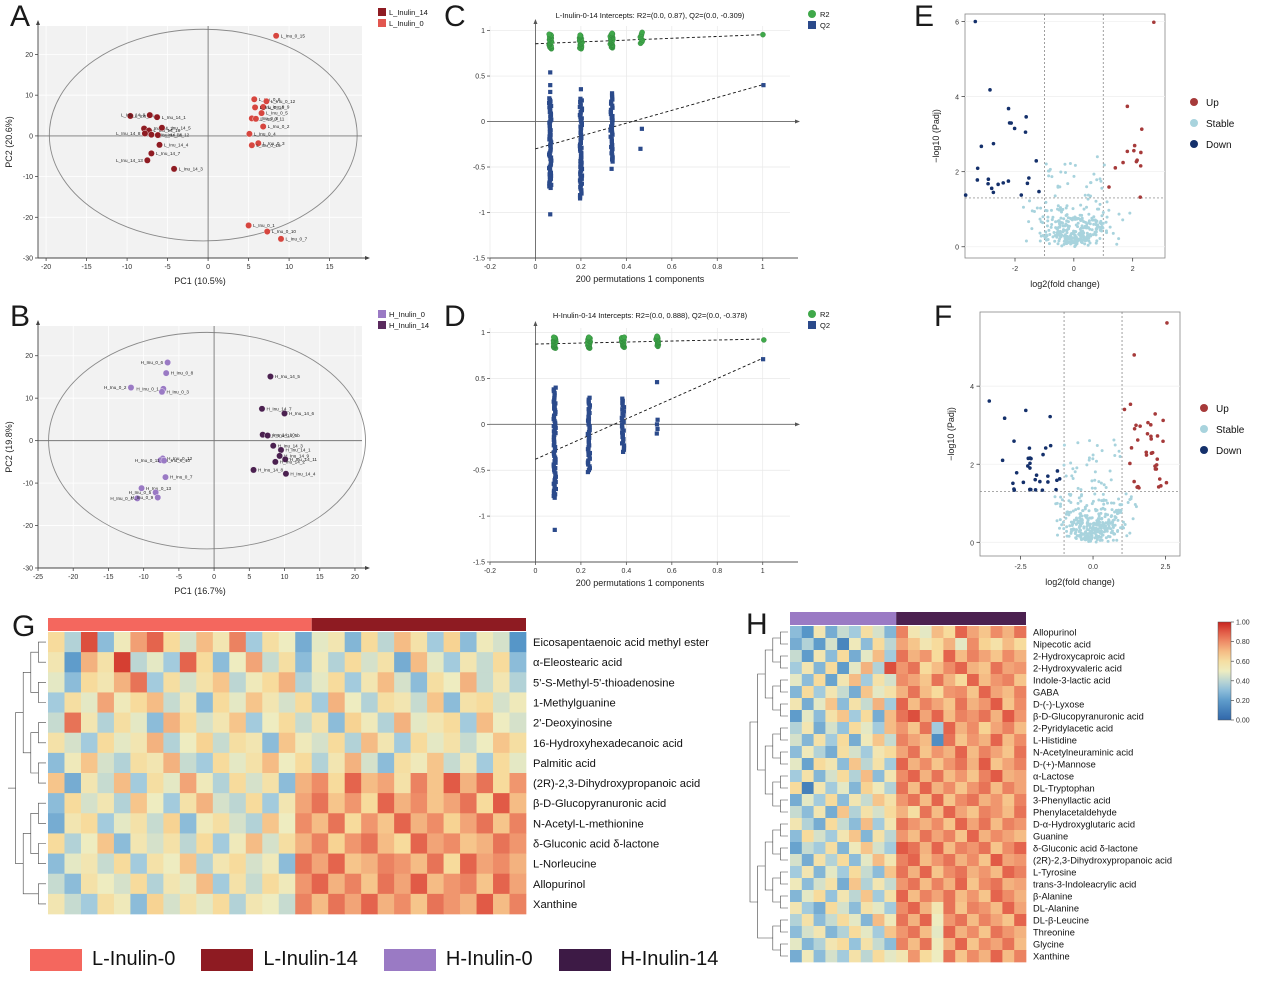  I want to click on y-tick-label: 0.5, so click(480, 77).